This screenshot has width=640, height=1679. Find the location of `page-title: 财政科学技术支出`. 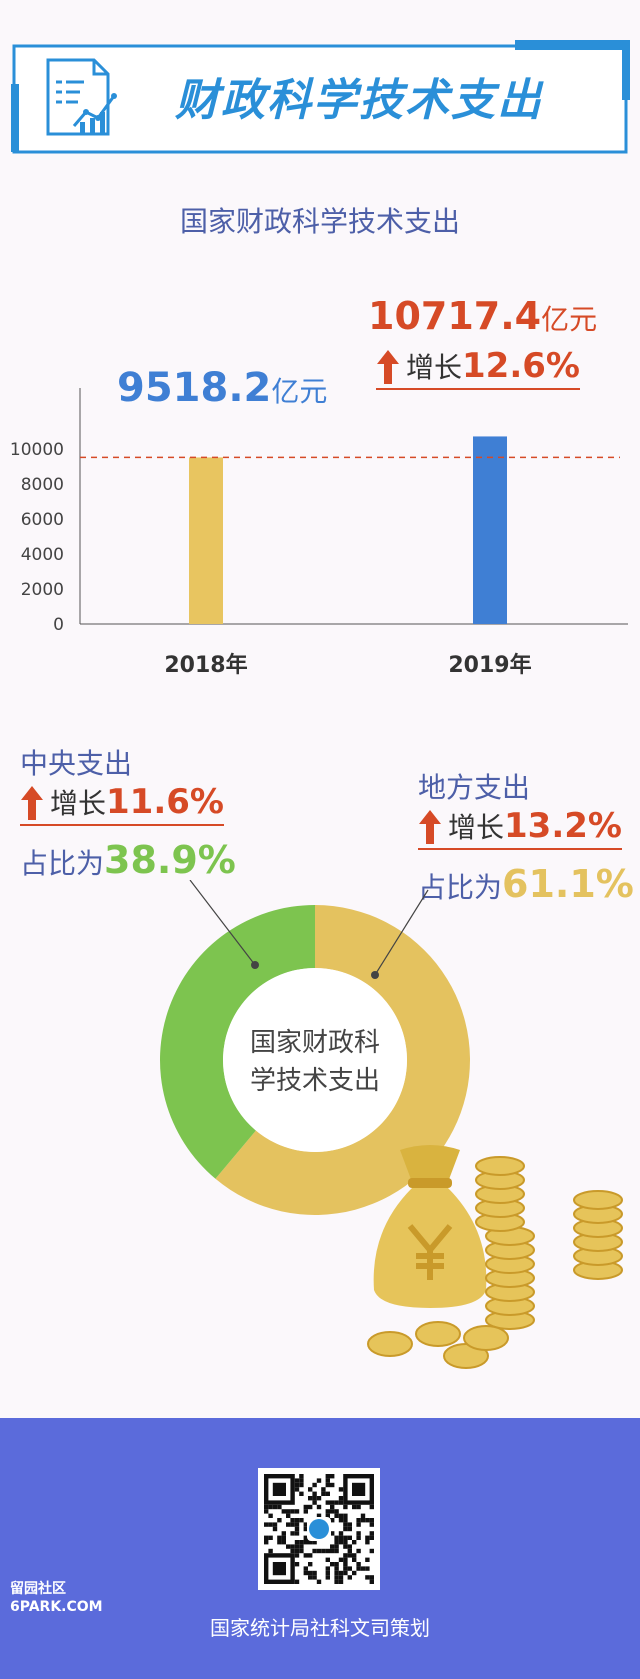

page-title: 财政科学技术支出 is located at coordinates (359, 100).